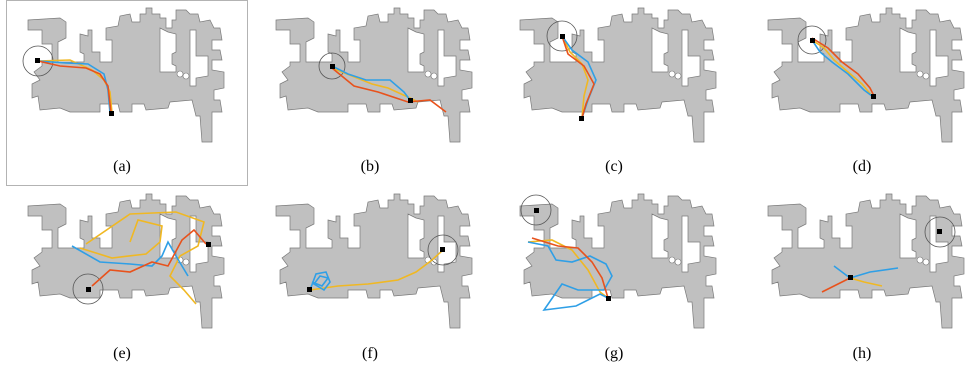 The image size is (970, 372). I want to click on panel-b: (b), so click(370, 93).